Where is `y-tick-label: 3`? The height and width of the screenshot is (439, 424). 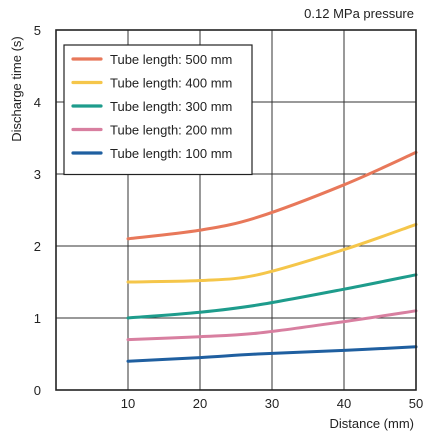 y-tick-label: 3 is located at coordinates (37, 174).